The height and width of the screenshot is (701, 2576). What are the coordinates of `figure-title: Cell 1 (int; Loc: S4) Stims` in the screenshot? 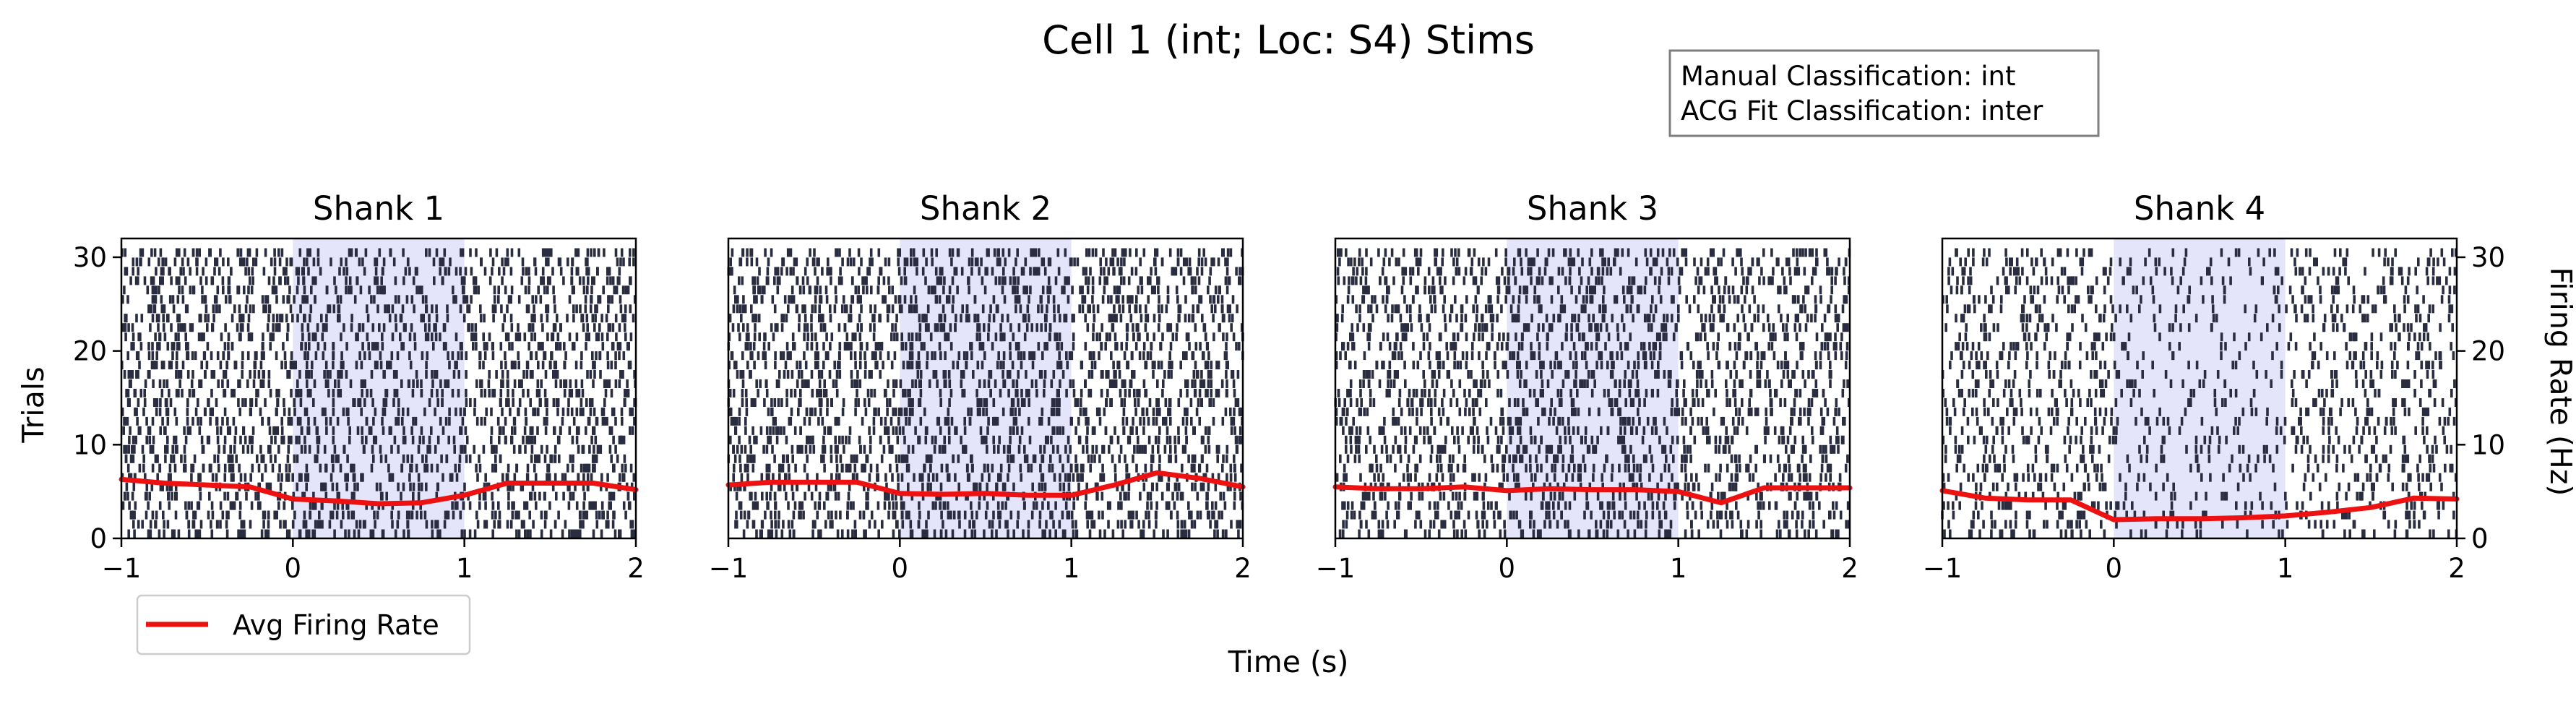 It's located at (1288, 40).